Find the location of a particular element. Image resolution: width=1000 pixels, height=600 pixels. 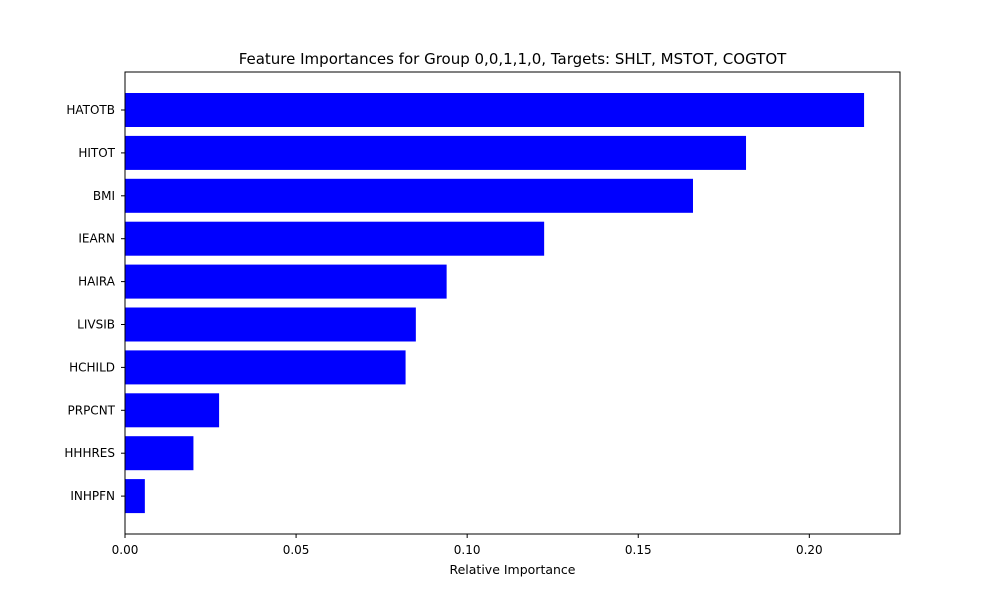

x-tick-label: 0.05 is located at coordinates (296, 550).